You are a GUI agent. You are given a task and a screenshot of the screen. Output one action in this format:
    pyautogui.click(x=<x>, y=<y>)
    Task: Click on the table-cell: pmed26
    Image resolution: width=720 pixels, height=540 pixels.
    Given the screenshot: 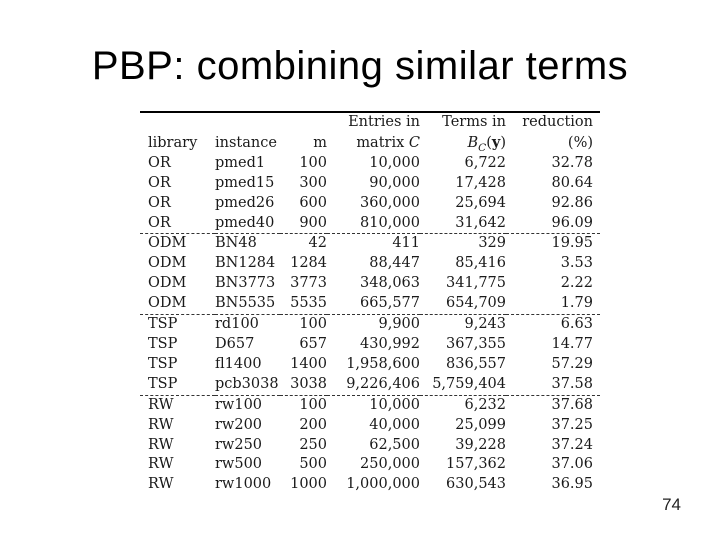 What is the action you would take?
    pyautogui.click(x=245, y=202)
    